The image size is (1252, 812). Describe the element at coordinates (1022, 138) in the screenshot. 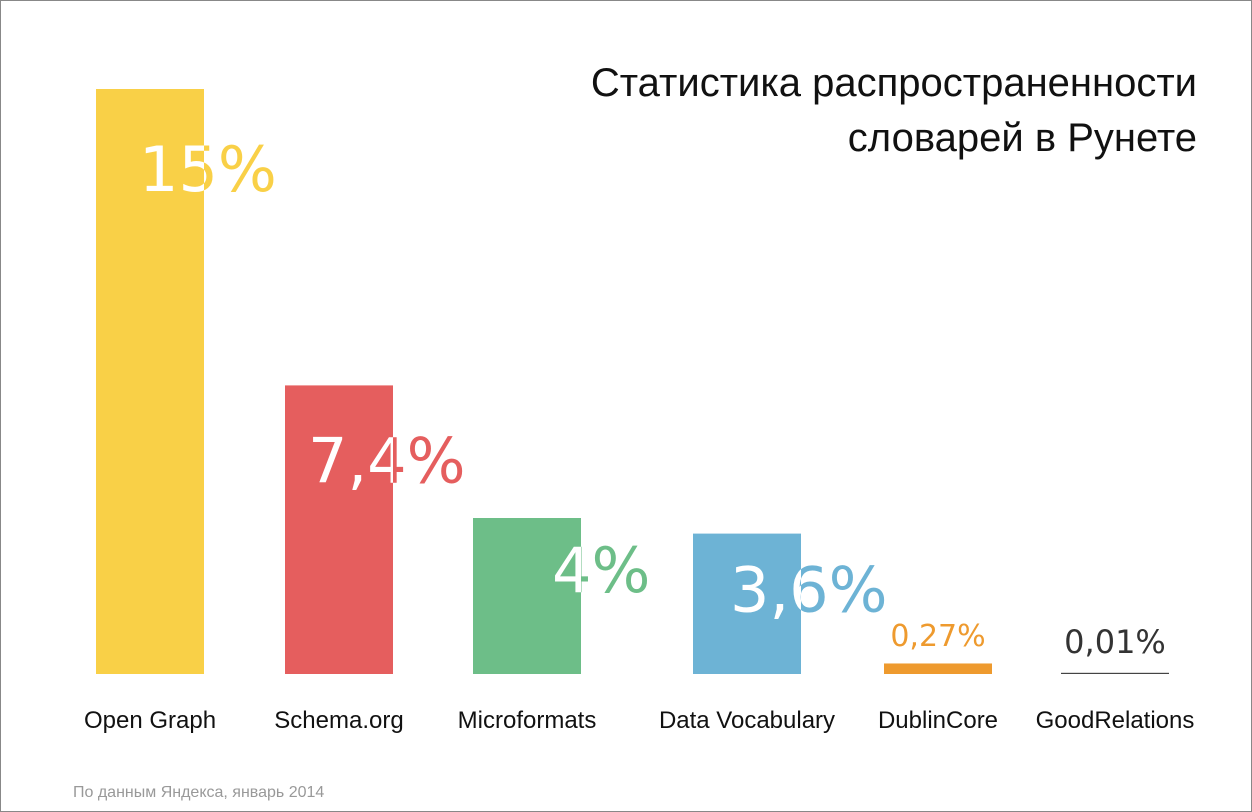

I see `chart-title-line-2: словарей в Рунете` at that location.